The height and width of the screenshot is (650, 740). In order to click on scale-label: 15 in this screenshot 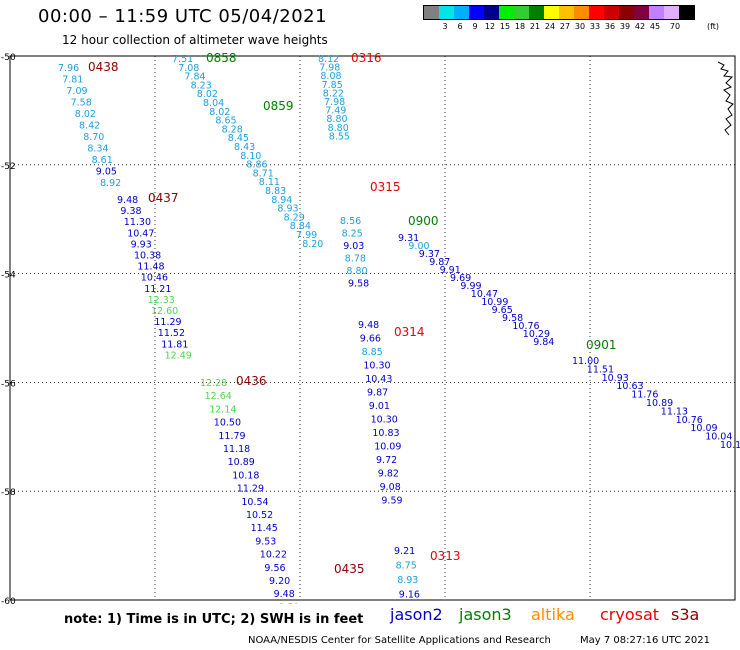, I will do `click(505, 26)`.